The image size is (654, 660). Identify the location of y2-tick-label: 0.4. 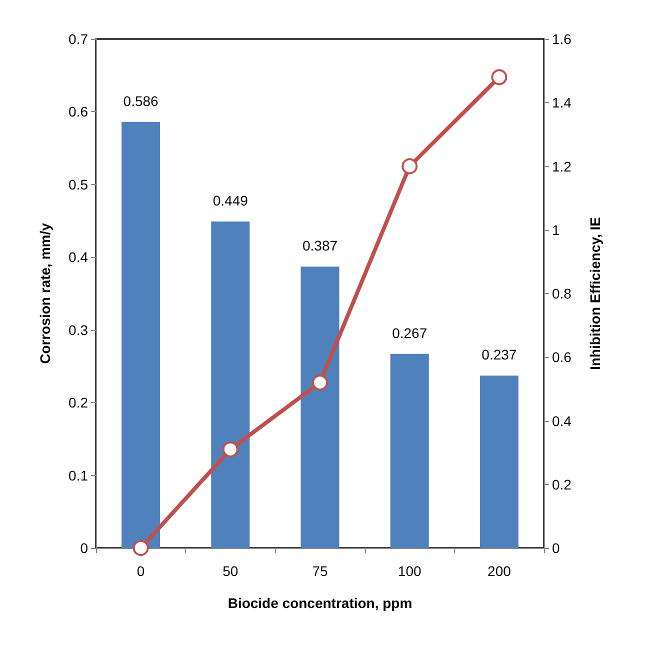
(562, 420).